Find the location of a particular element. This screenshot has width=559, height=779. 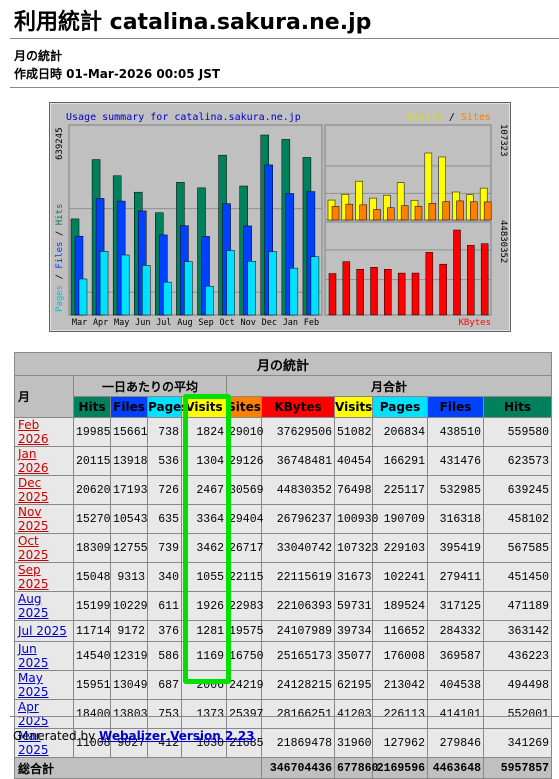

x-tick-mar: Mar is located at coordinates (79, 323).